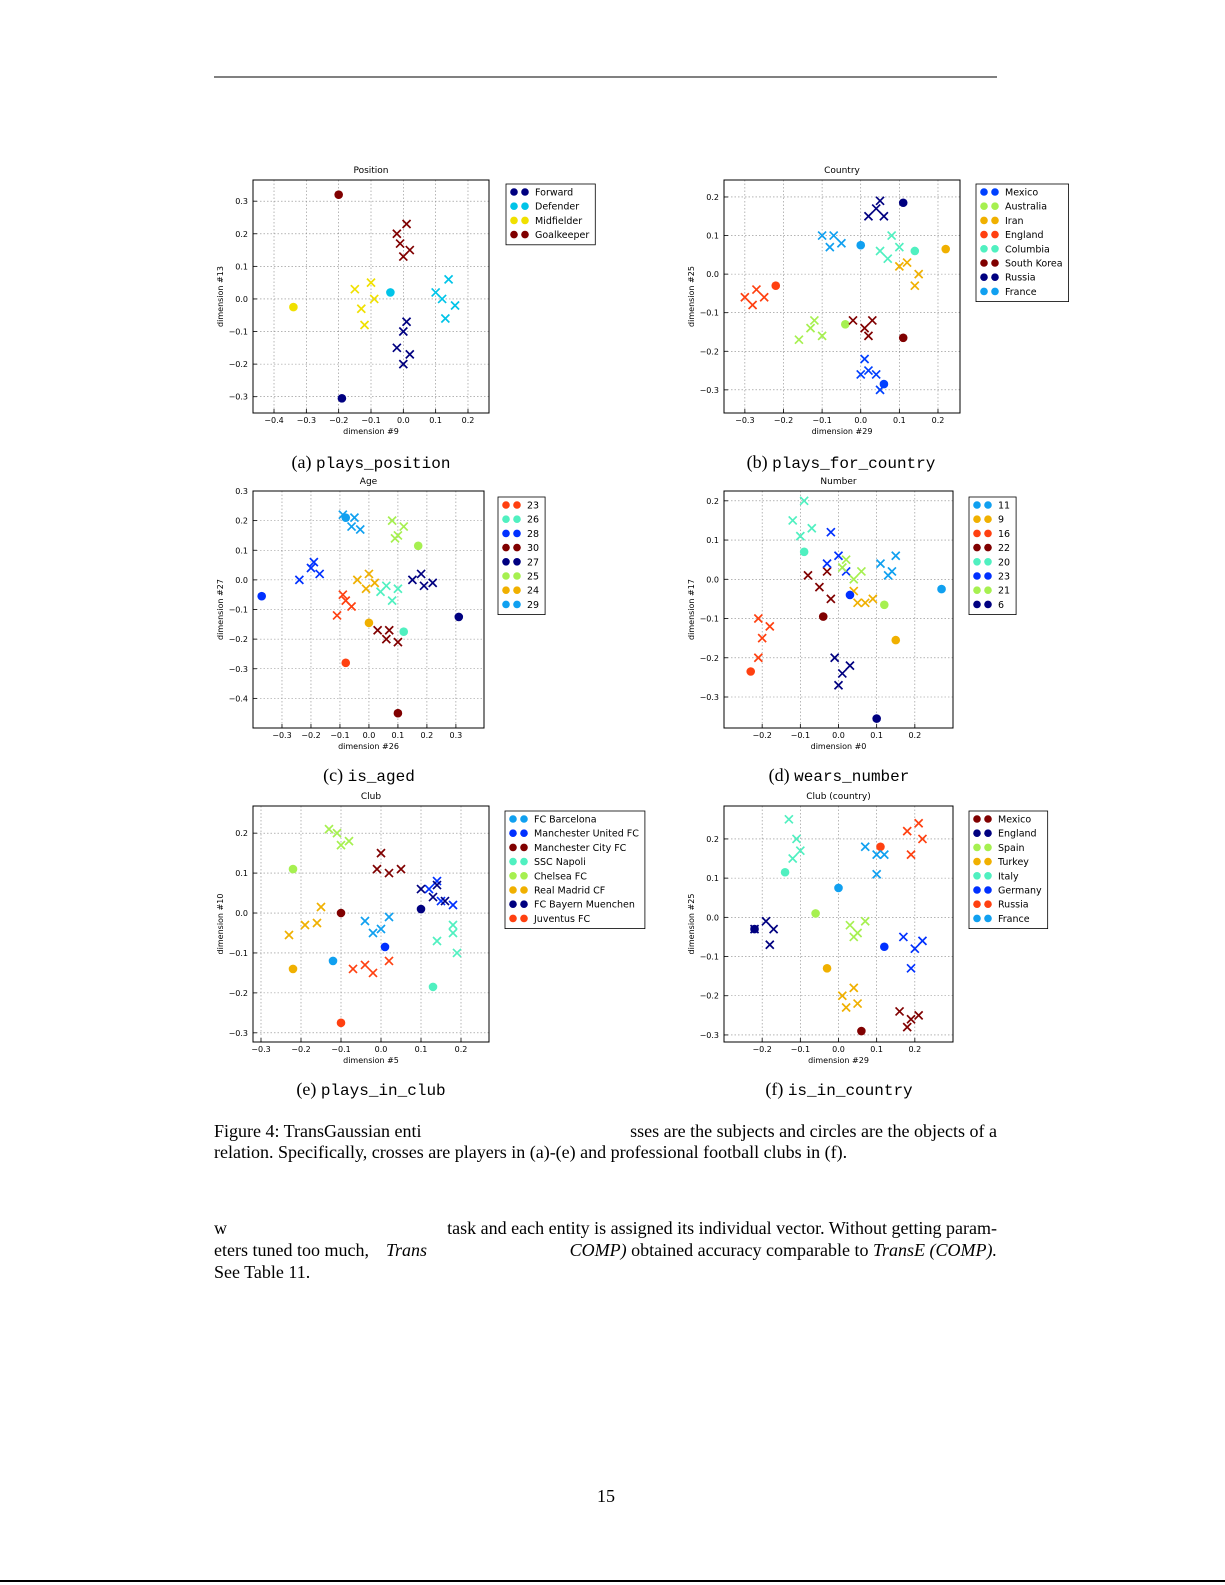 This screenshot has width=1225, height=1585. I want to click on legend-label: Spain, so click(1011, 848).